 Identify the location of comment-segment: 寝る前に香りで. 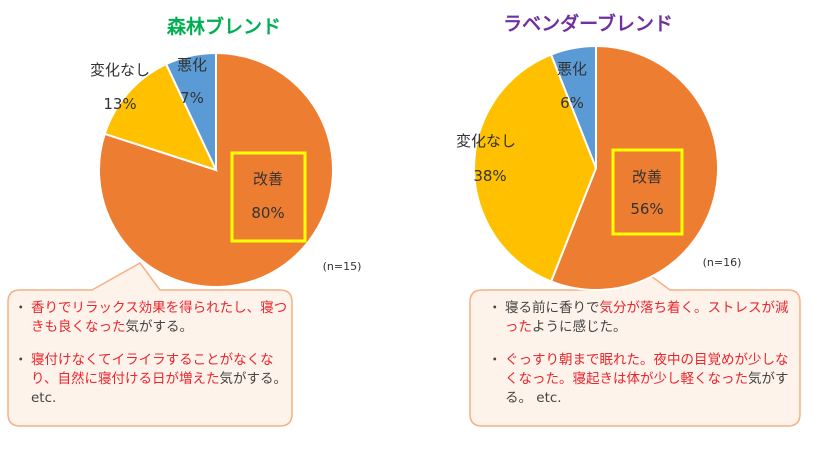
(552, 308).